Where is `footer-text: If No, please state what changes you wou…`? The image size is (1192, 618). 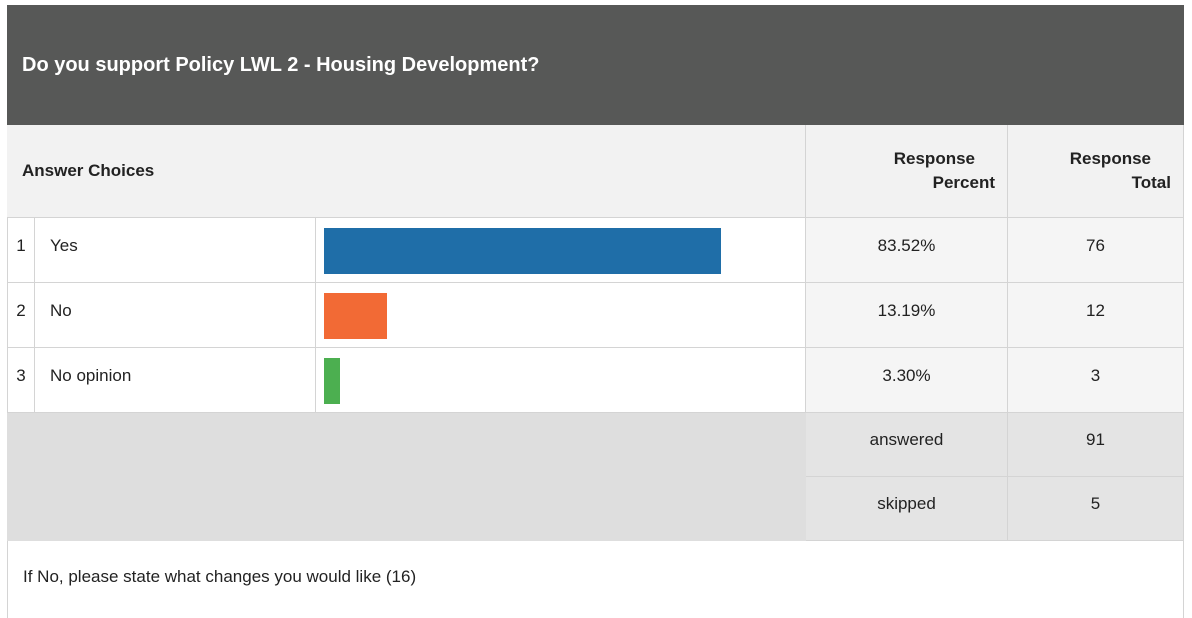
footer-text: If No, please state what changes you wou… is located at coordinates (595, 579).